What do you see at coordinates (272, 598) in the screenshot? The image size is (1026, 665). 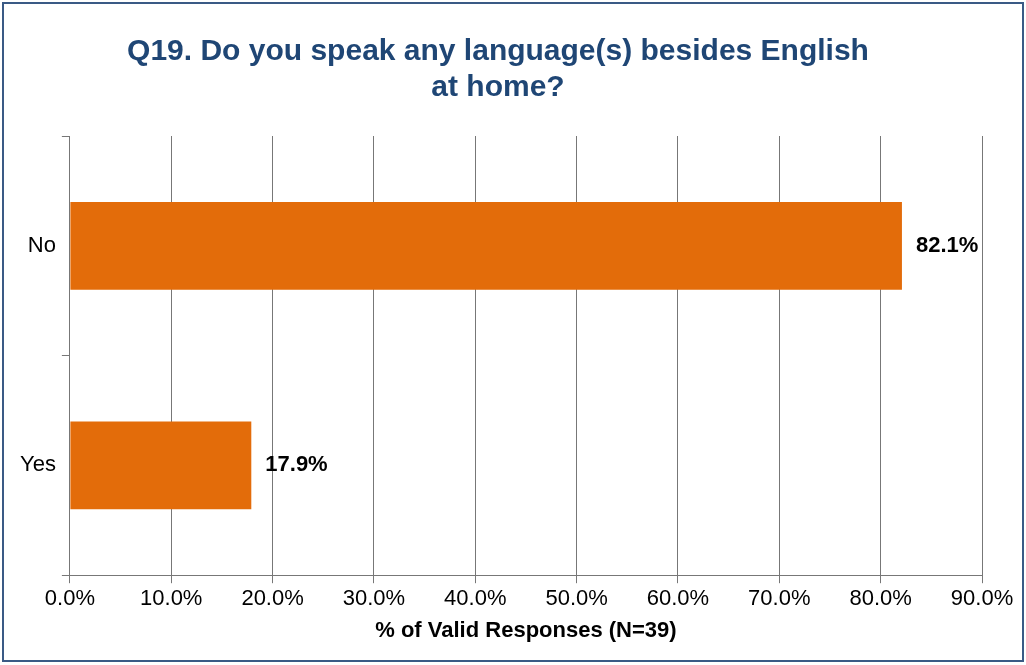 I see `x-tick-label: 20.0%` at bounding box center [272, 598].